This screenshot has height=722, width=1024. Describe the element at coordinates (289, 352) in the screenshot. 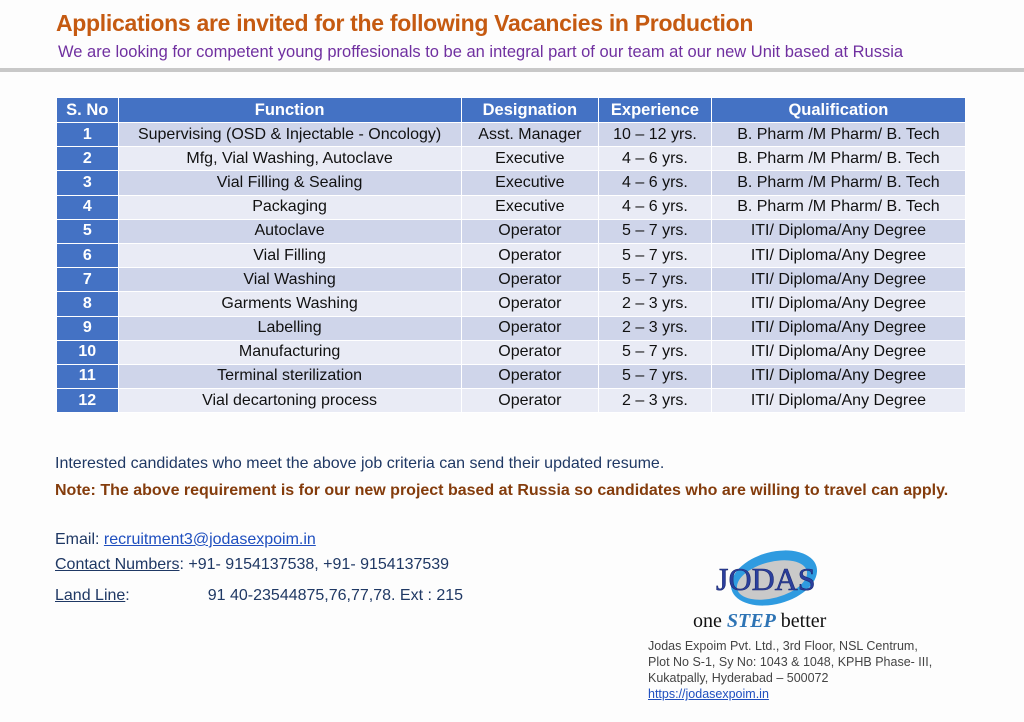

I see `table-cell: Manufacturing` at that location.